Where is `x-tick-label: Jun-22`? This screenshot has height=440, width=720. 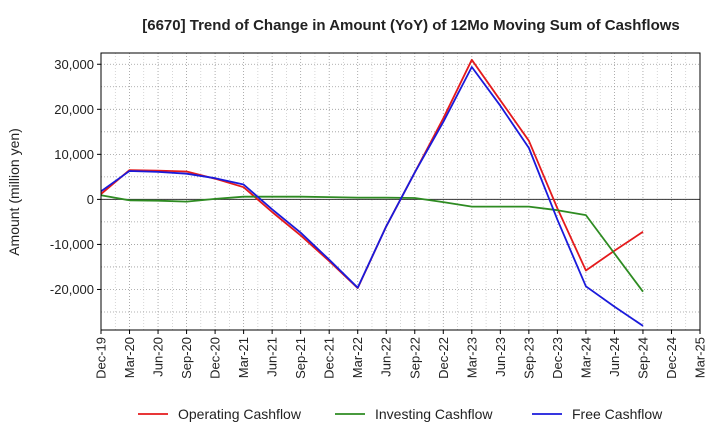
x-tick-label: Jun-22 is located at coordinates (386, 357).